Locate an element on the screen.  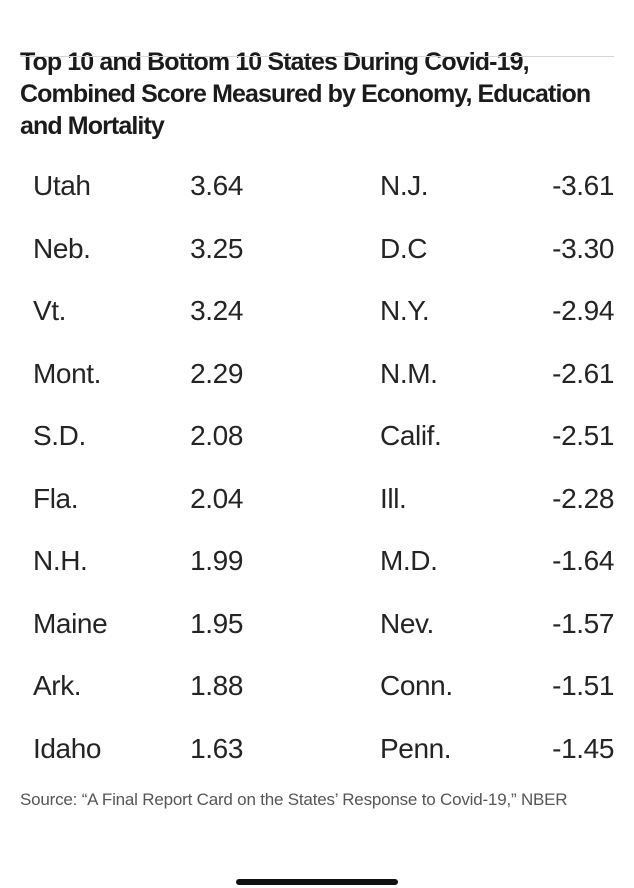
table-row: Utah 3.64 N.J. -3.61 is located at coordinates (317, 186).